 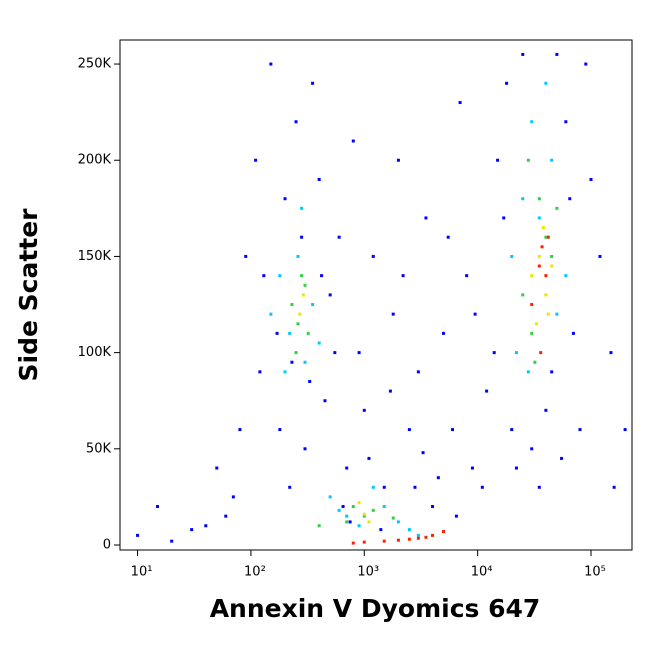 What do you see at coordinates (482, 572) in the screenshot?
I see `x-tick-label: 10⁴` at bounding box center [482, 572].